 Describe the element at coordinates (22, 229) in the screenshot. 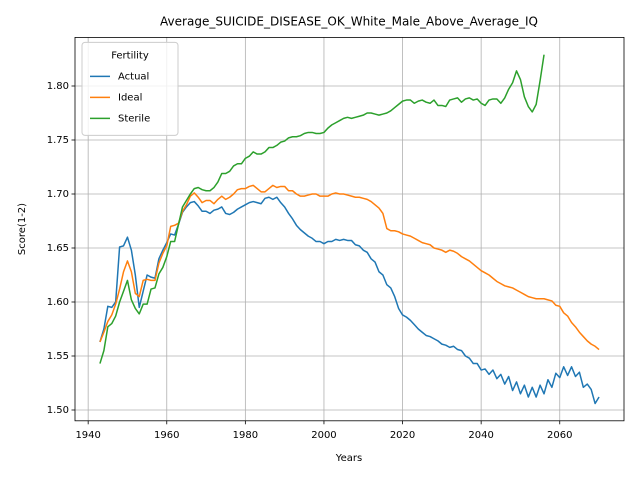

I see `y-axis-label: Score(1-2)` at that location.